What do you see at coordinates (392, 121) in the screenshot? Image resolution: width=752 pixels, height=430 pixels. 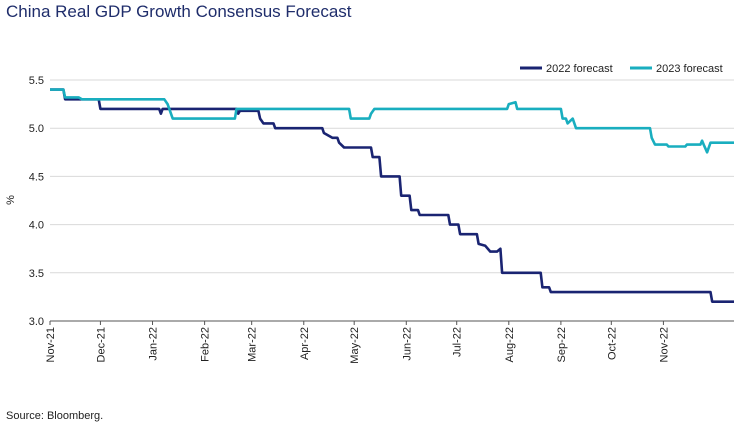 I see `series-line-2023-forecast` at bounding box center [392, 121].